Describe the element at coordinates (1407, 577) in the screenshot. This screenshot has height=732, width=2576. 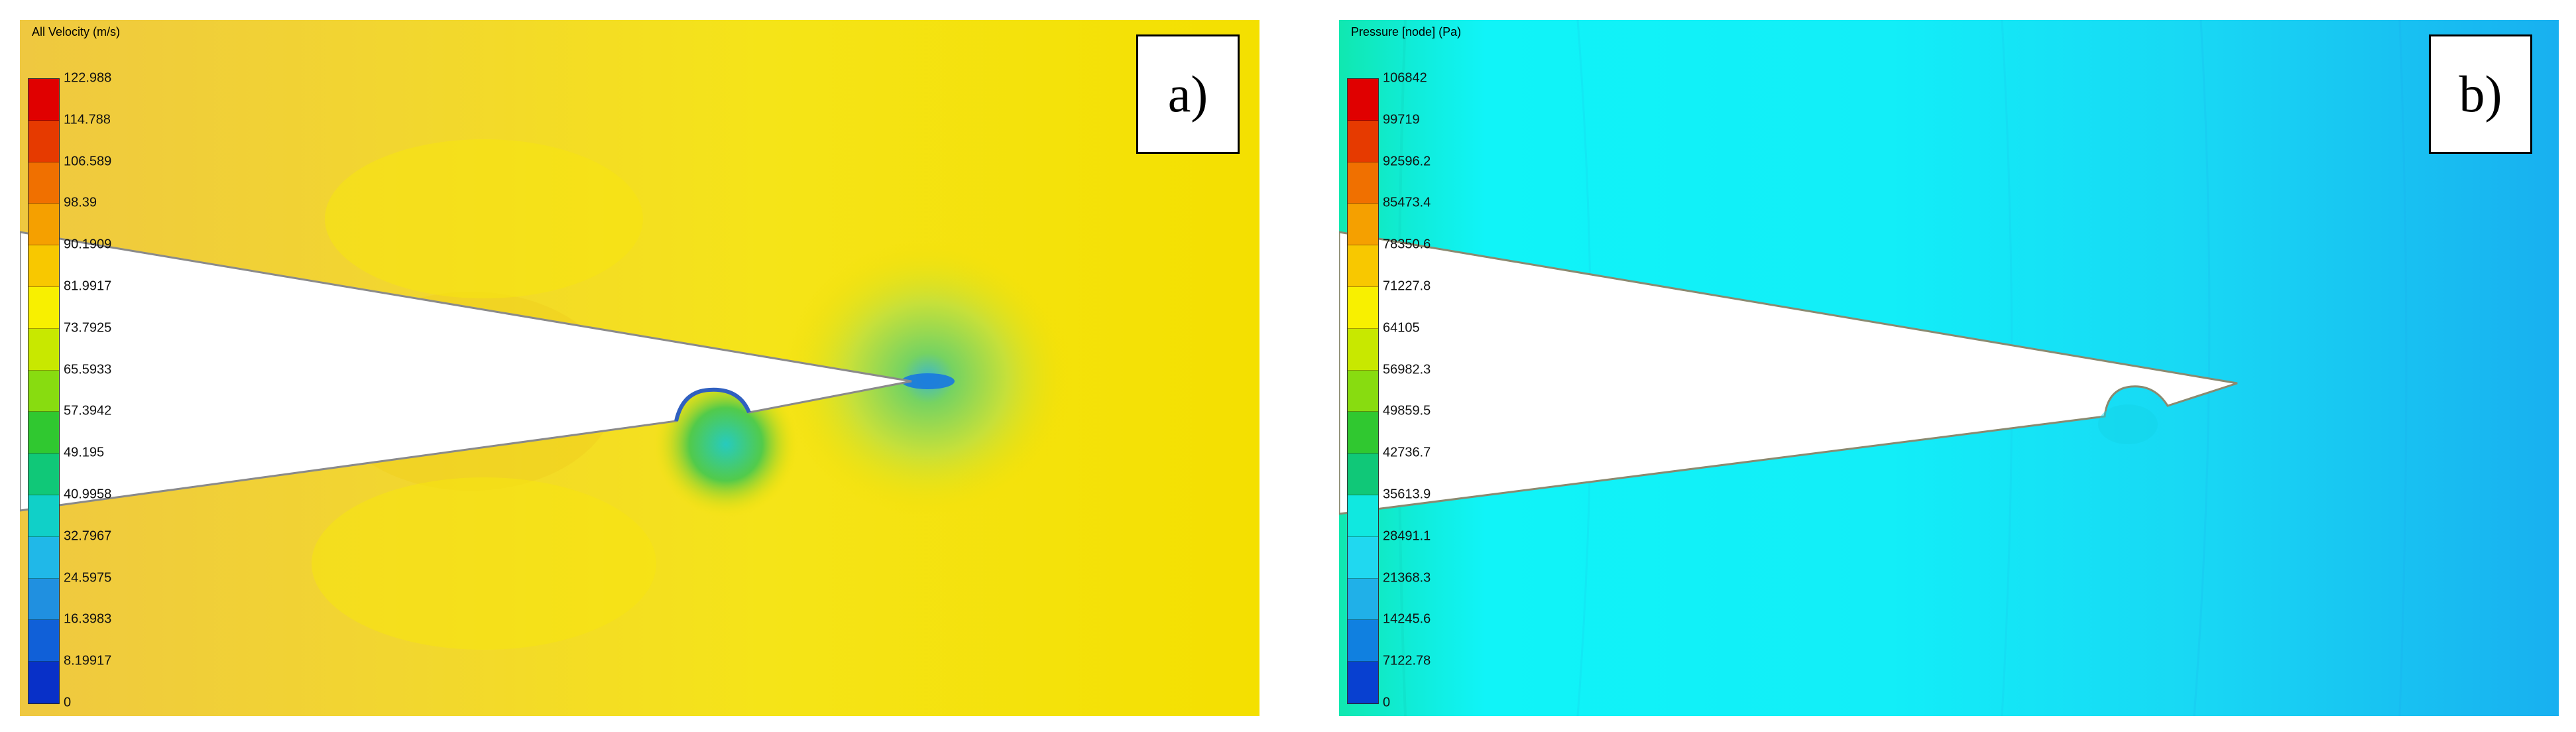
I see `legend-tick-label: 21368.3` at that location.